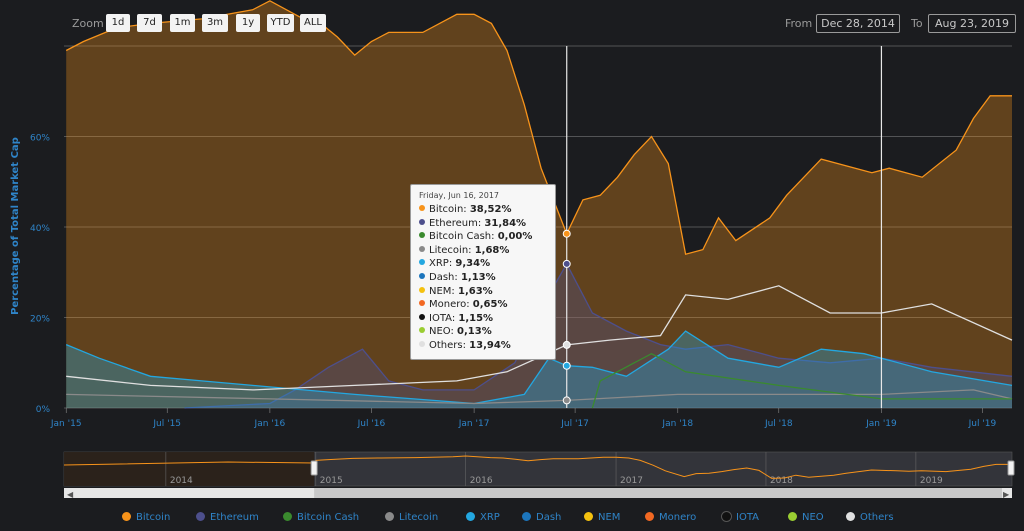  I want to click on tooltip-series-name: Bitcoin Cash:, so click(463, 237).